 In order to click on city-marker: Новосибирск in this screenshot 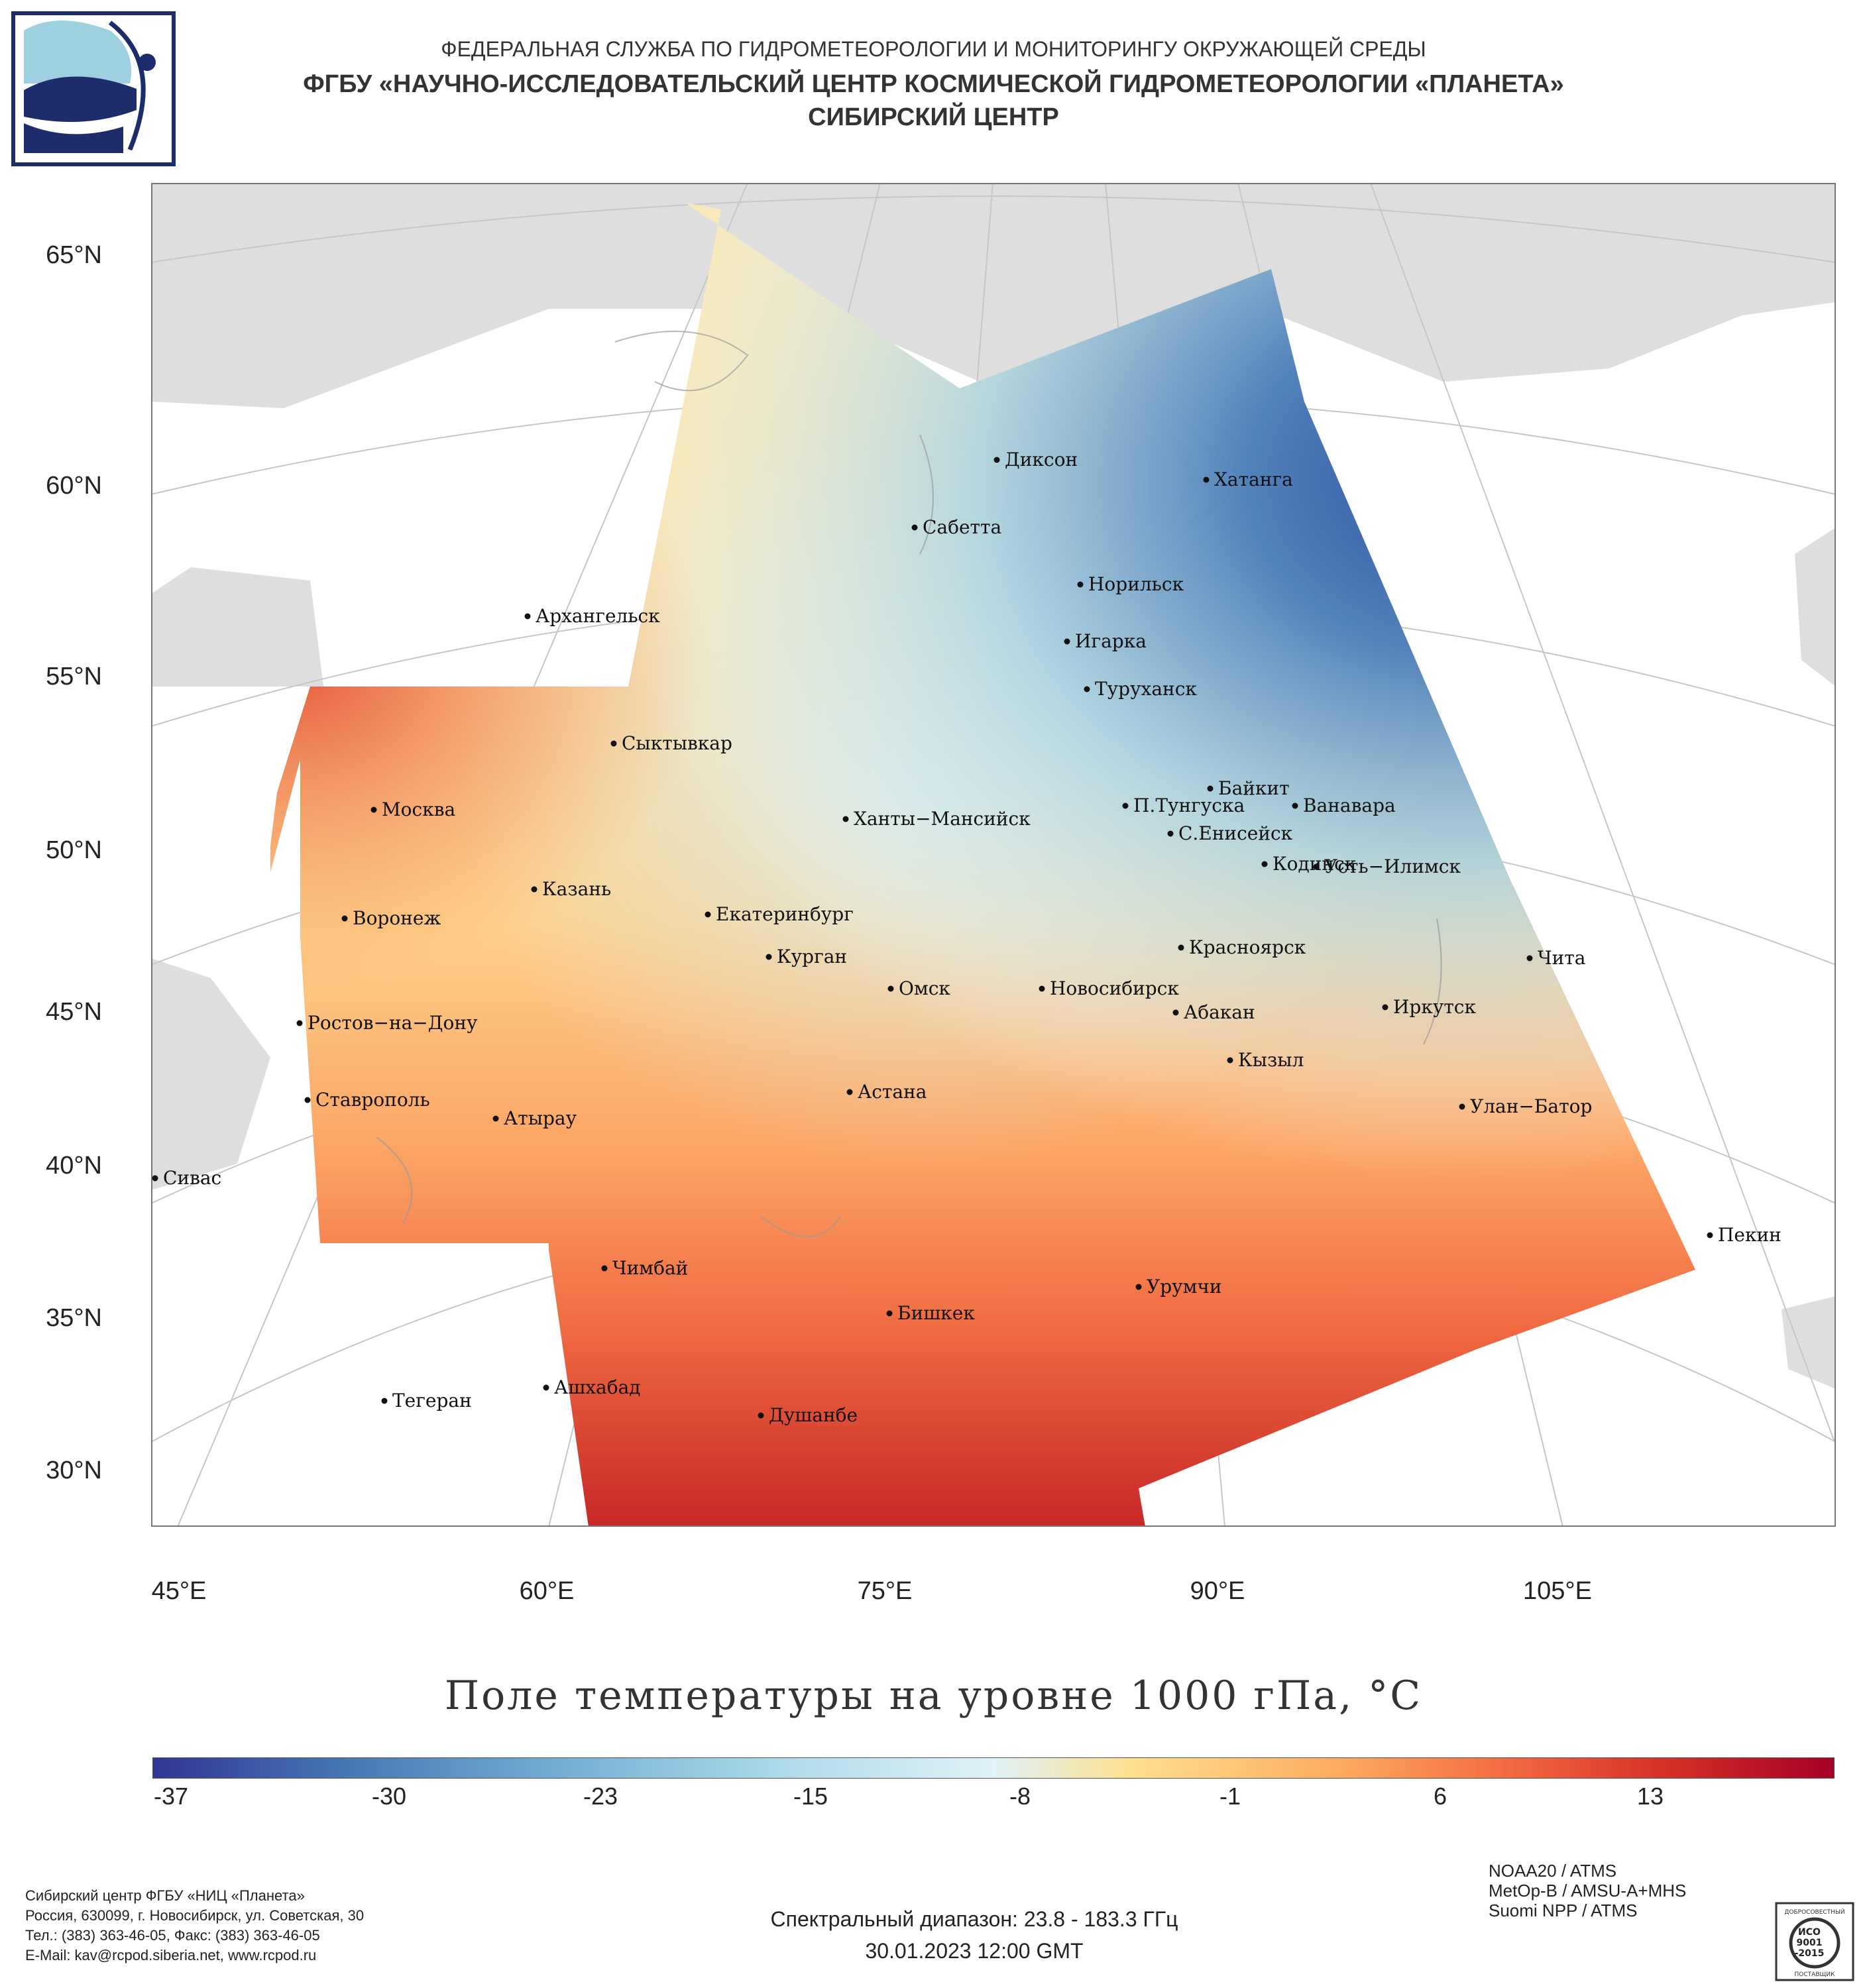, I will do `click(1109, 988)`.